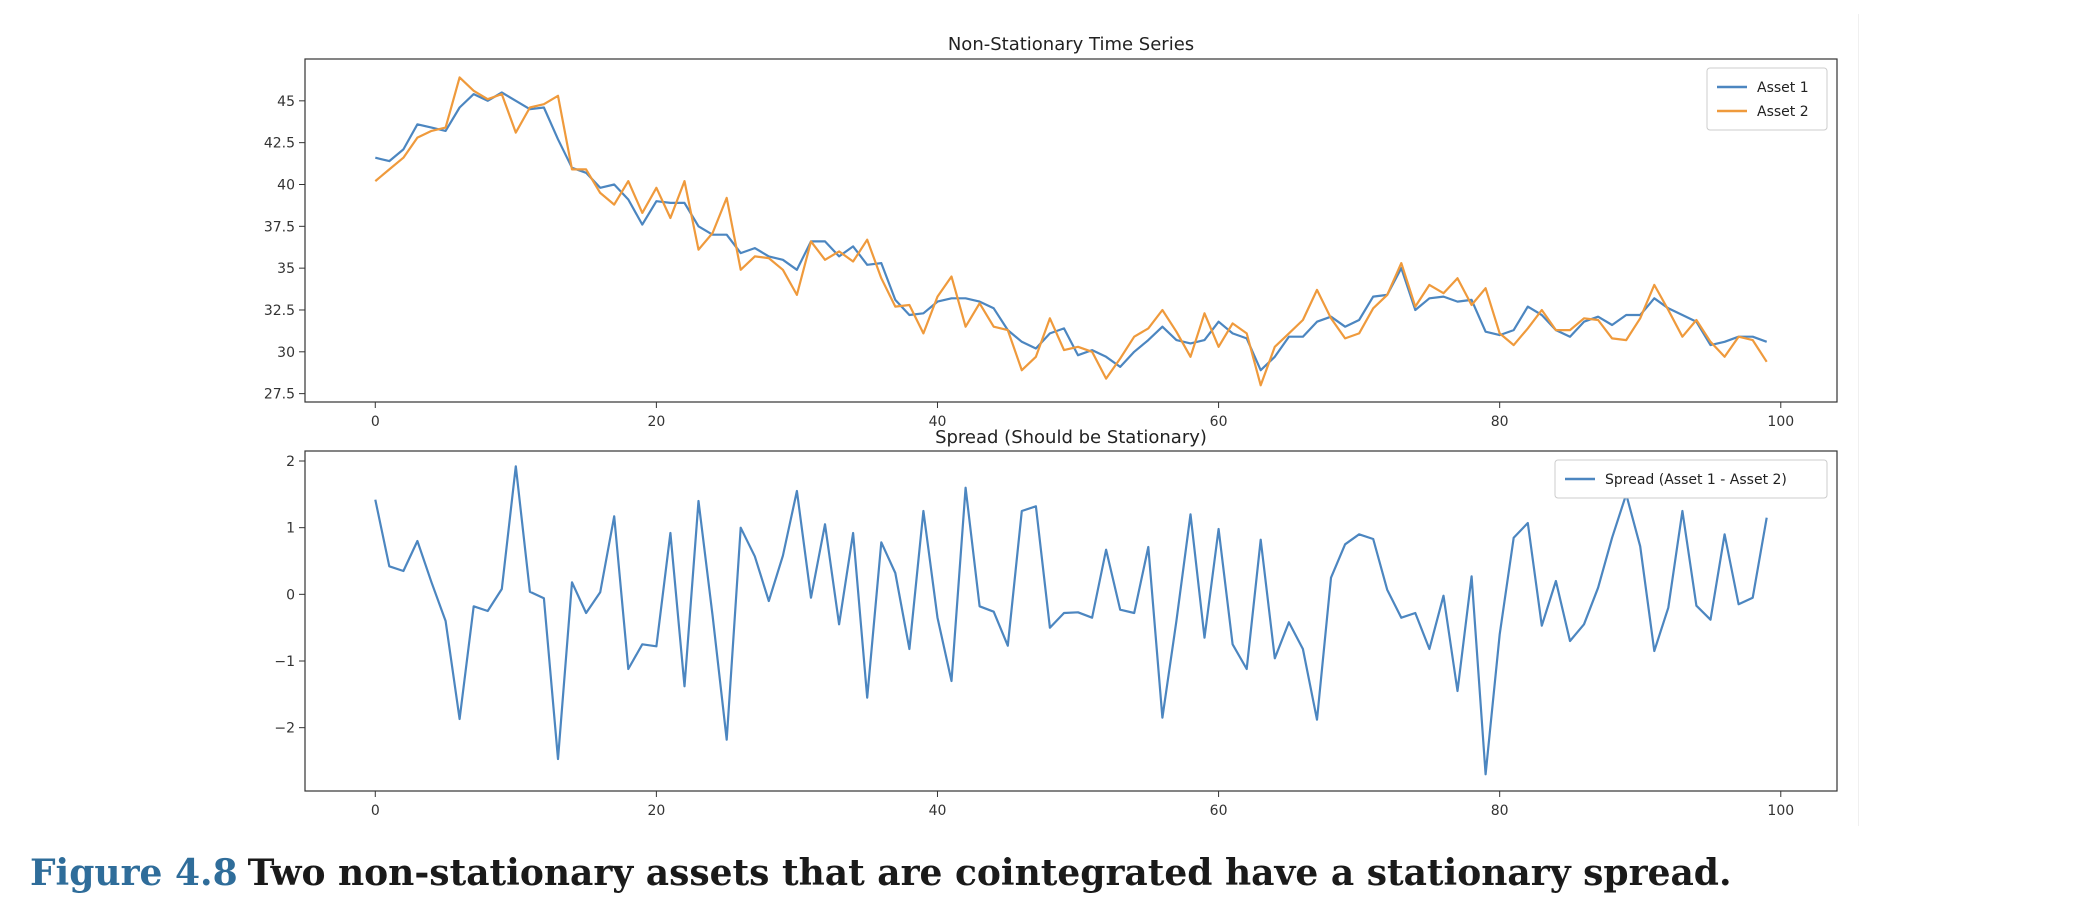  I want to click on y-tick-label: 45, so click(286, 102).